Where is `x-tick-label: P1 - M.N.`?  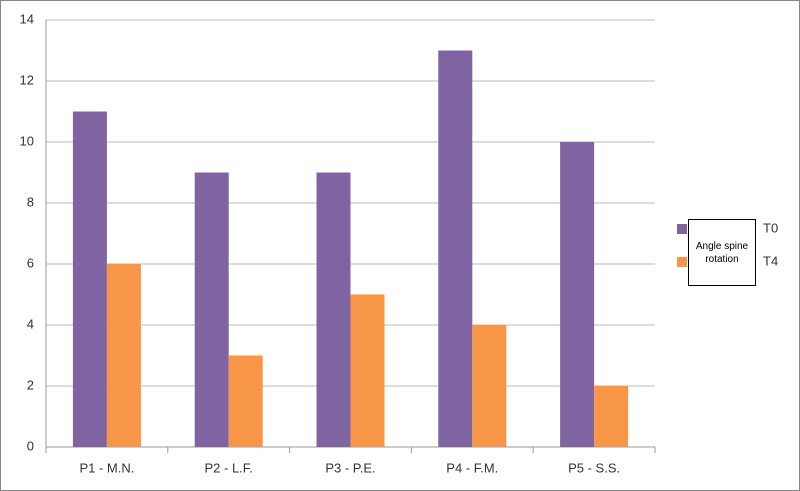 x-tick-label: P1 - M.N. is located at coordinates (106, 467).